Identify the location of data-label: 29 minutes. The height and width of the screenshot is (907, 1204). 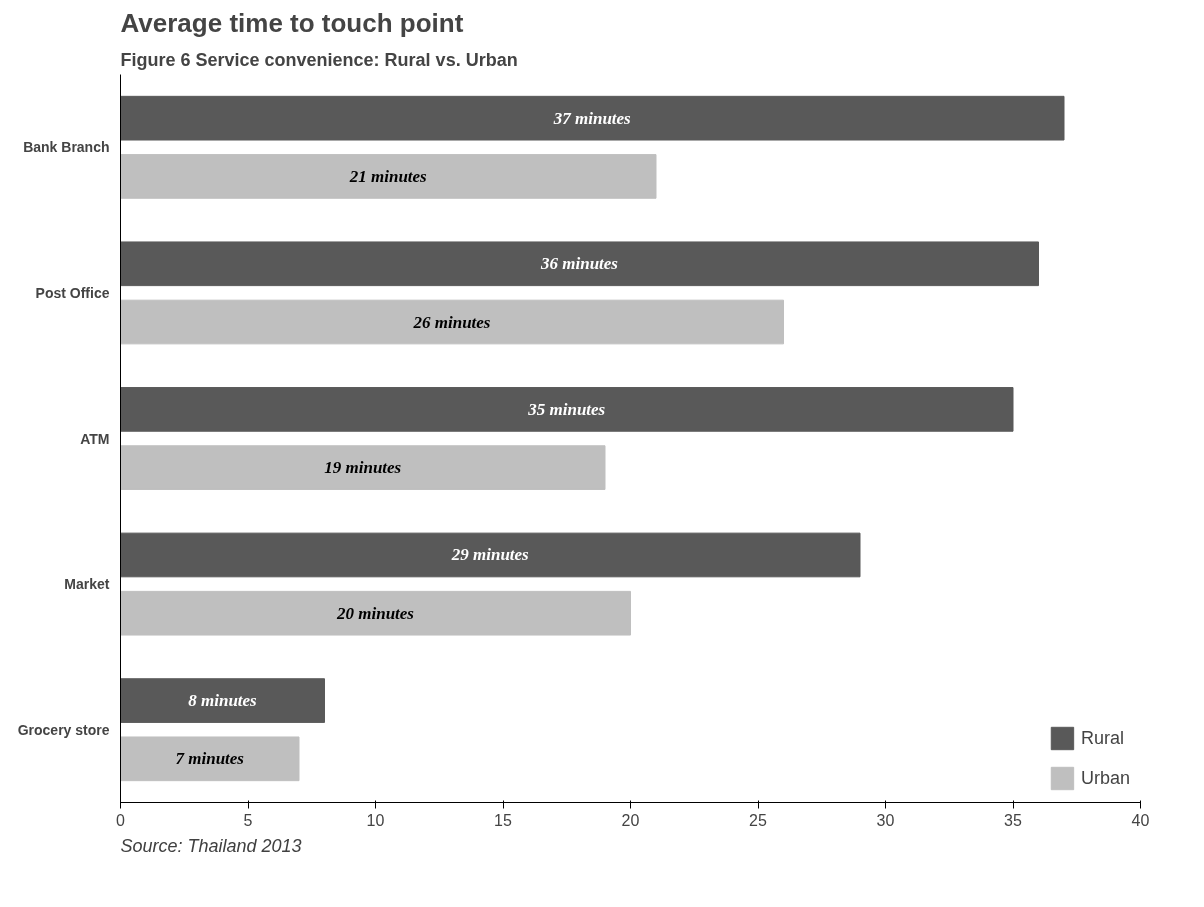
(490, 555).